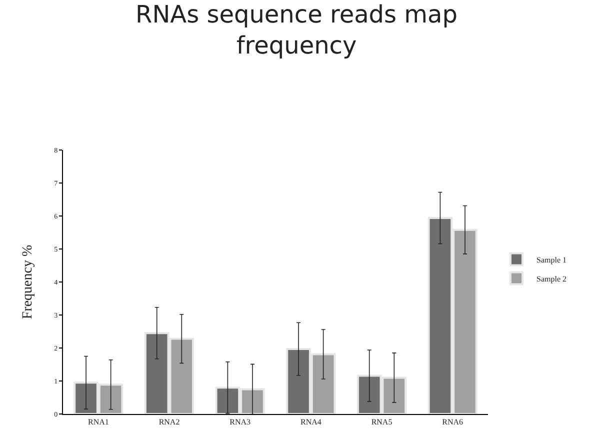  Describe the element at coordinates (98, 422) in the screenshot. I see `x-tick-label: RNA1` at that location.